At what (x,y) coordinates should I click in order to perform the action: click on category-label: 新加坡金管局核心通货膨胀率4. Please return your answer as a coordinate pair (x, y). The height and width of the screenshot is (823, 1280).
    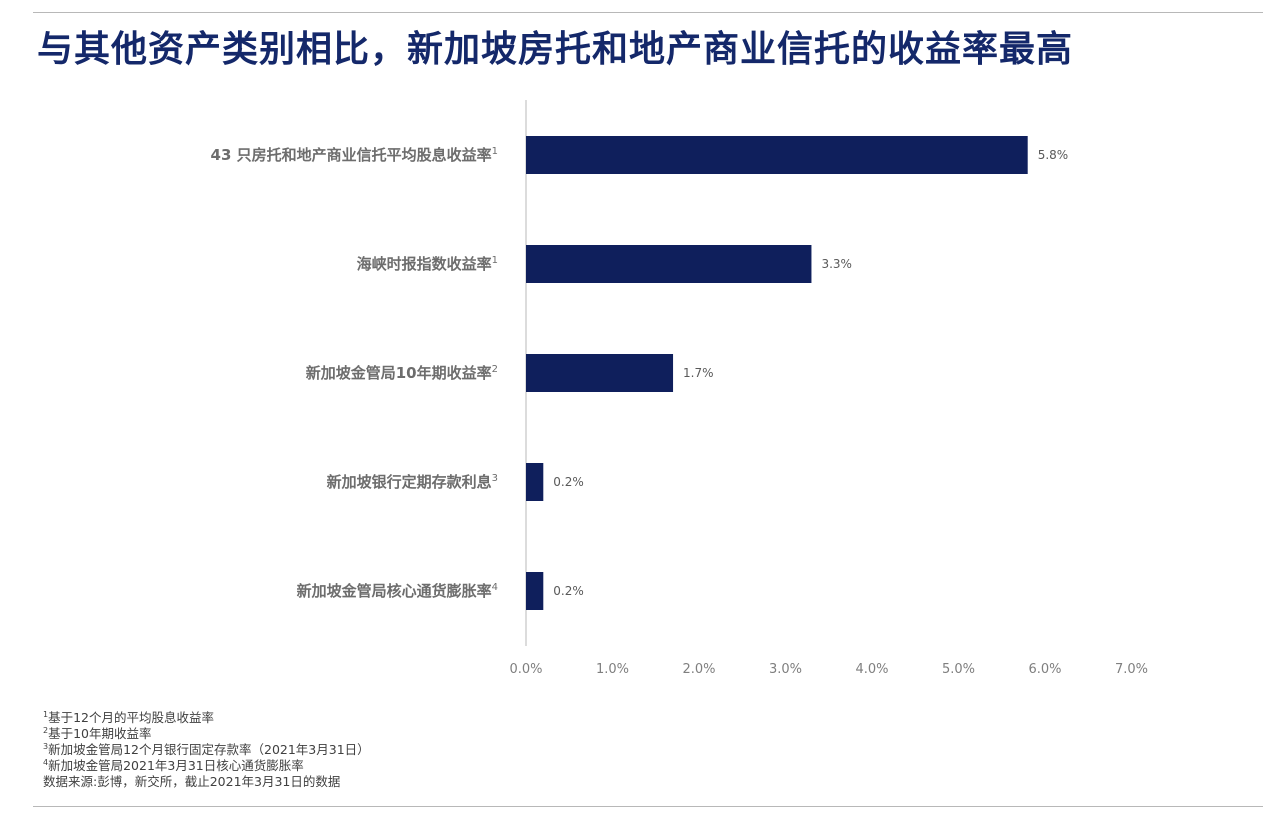
    Looking at the image, I should click on (397, 591).